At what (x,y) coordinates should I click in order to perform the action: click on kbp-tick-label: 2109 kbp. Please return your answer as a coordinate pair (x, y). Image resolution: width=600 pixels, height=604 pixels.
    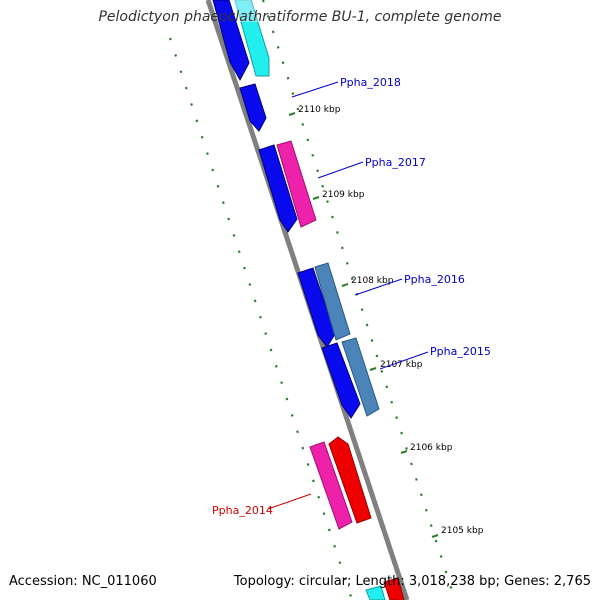
    Looking at the image, I should click on (343, 195).